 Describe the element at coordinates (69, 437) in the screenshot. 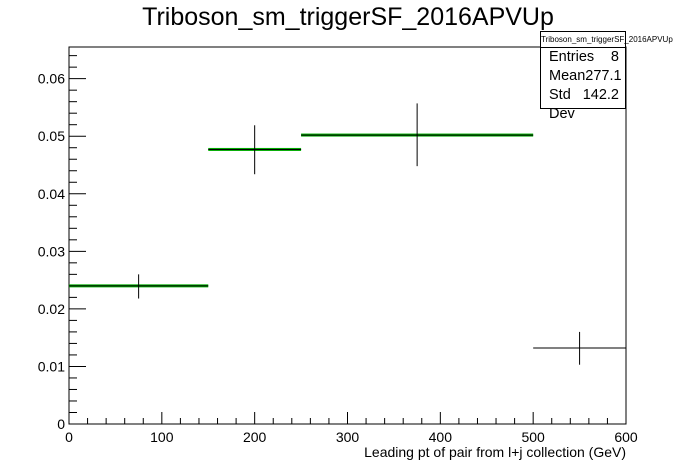

I see `x-tick-label: 0` at that location.